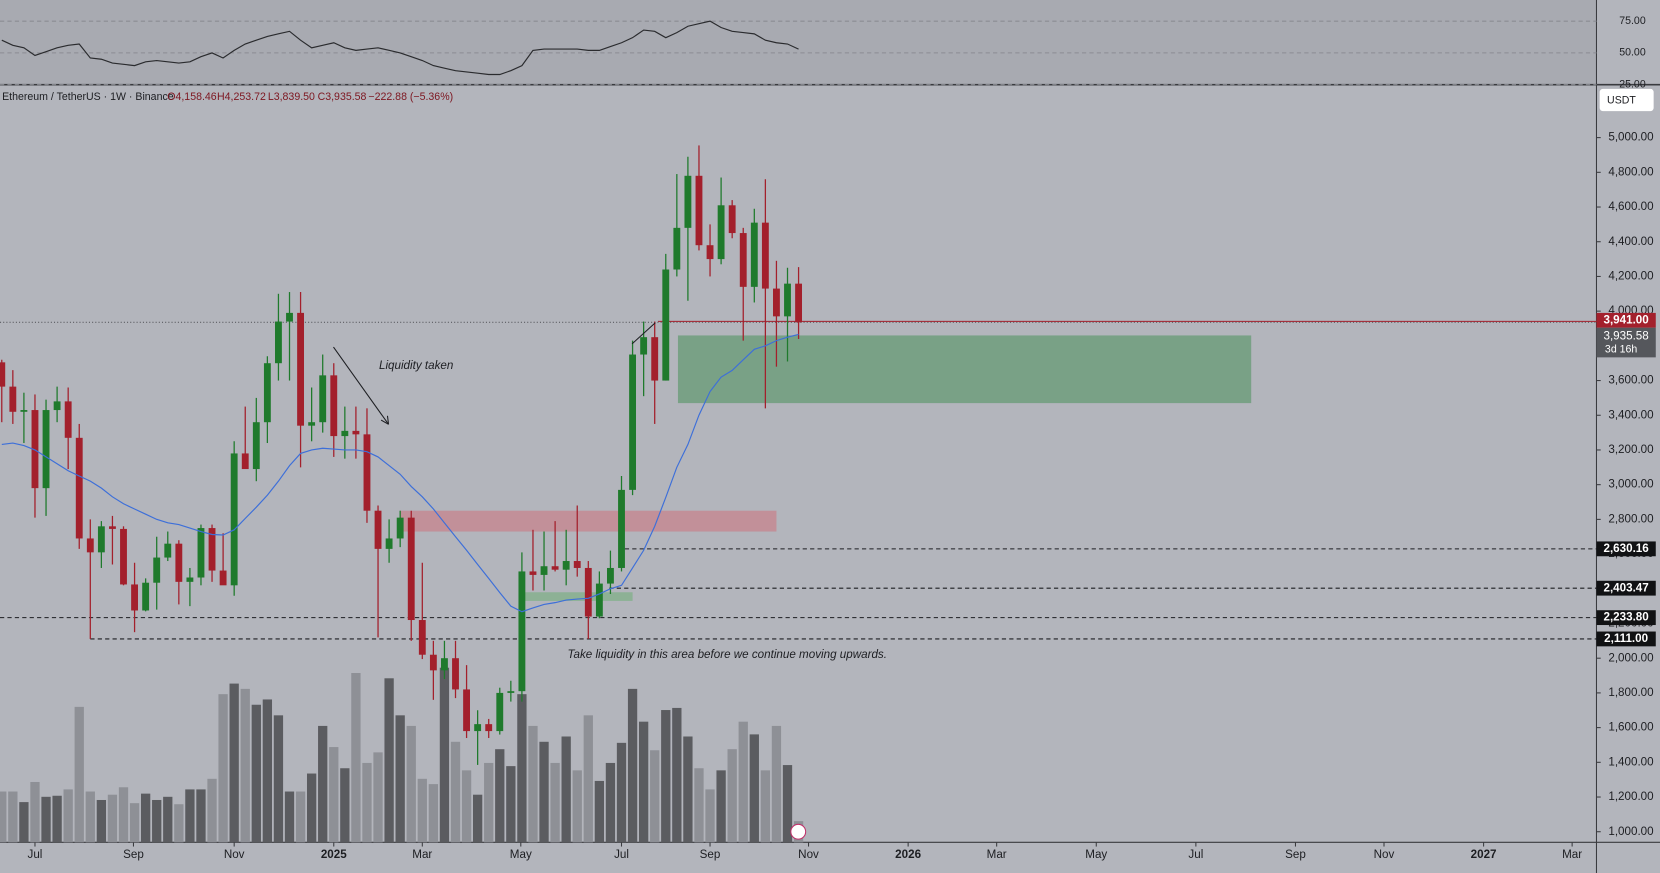 The width and height of the screenshot is (1660, 873). I want to click on zone, so click(964, 369).